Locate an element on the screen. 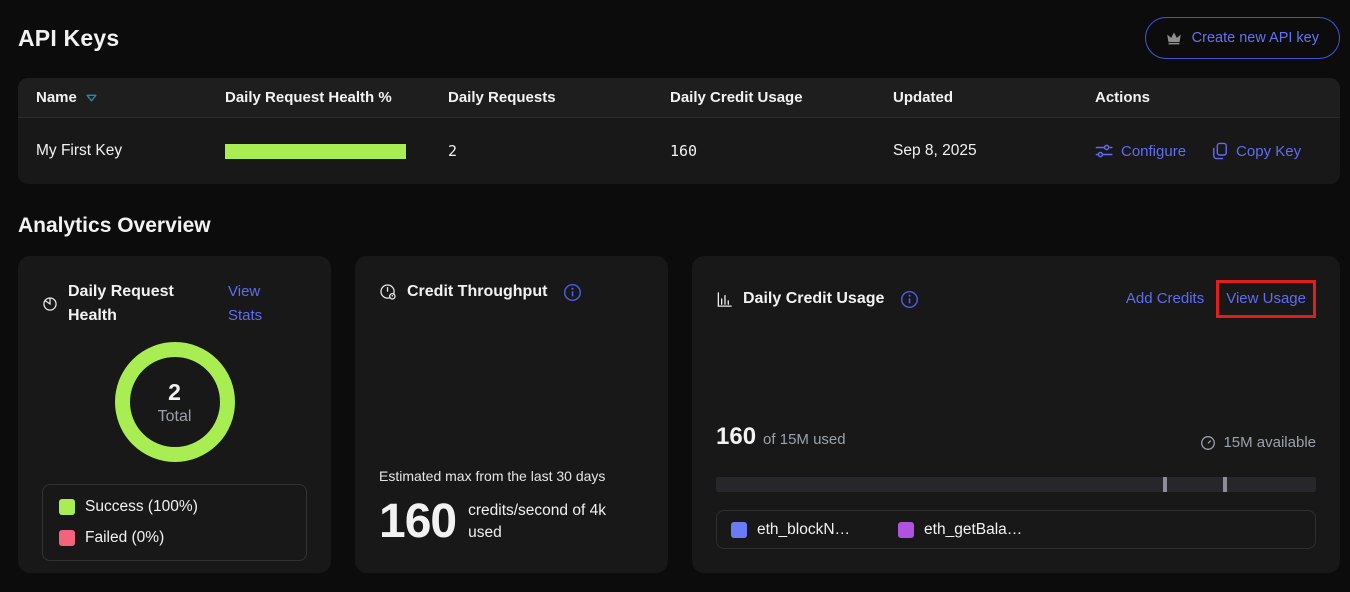 This screenshot has width=1350, height=592. sliders-icon is located at coordinates (1104, 151).